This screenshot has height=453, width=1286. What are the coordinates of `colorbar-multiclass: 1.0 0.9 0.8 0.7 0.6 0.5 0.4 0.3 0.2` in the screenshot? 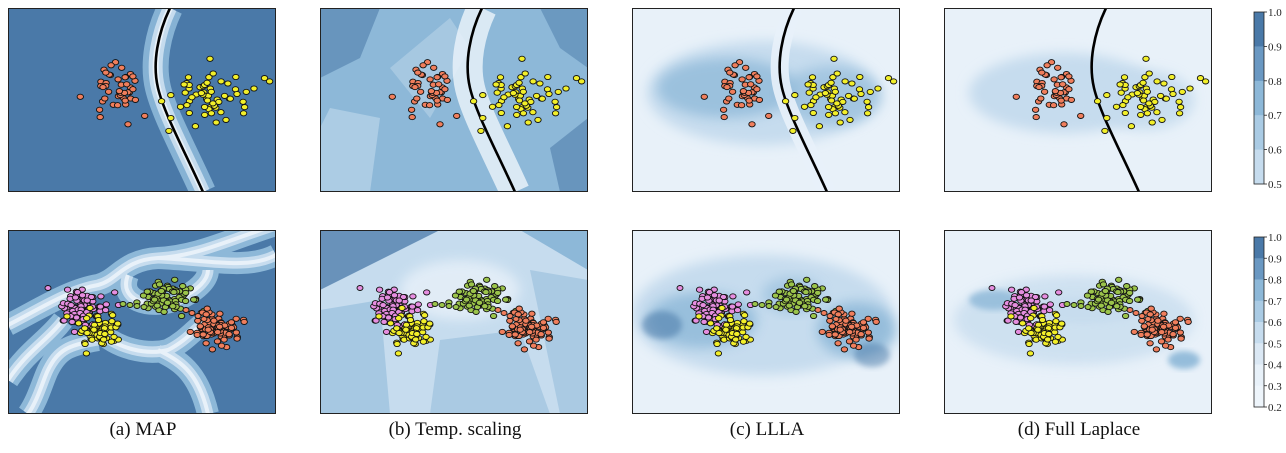 It's located at (1267, 323).